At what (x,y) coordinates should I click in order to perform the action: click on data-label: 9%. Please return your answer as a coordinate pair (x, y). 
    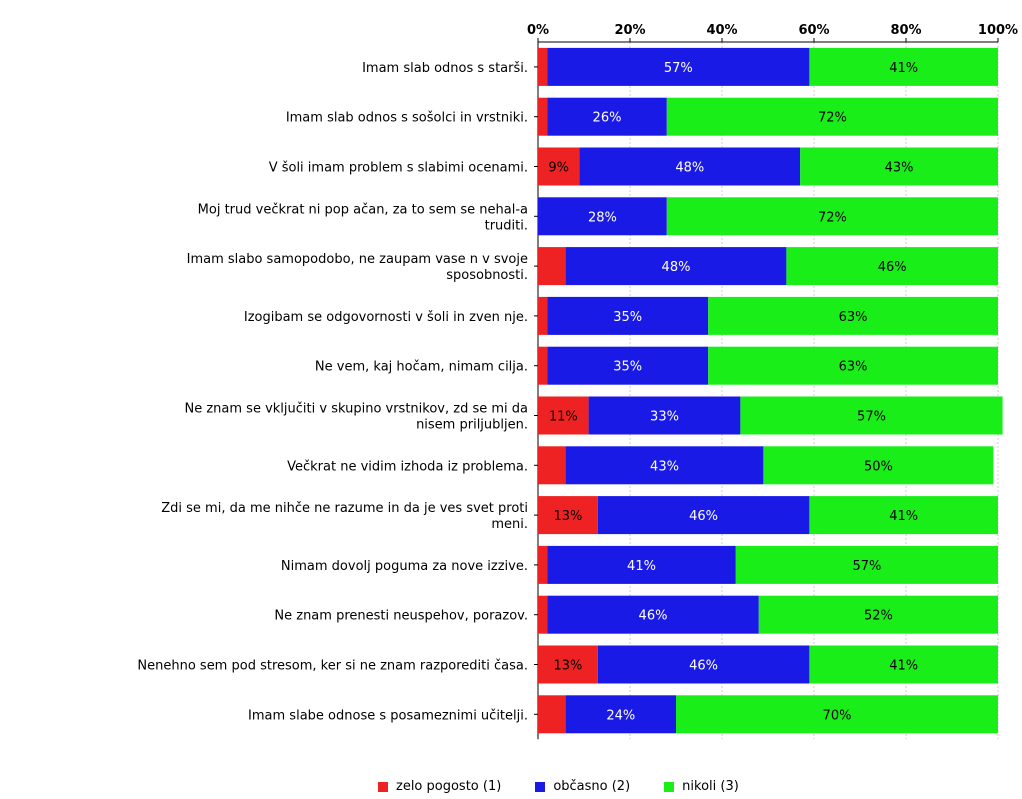
    Looking at the image, I should click on (558, 168).